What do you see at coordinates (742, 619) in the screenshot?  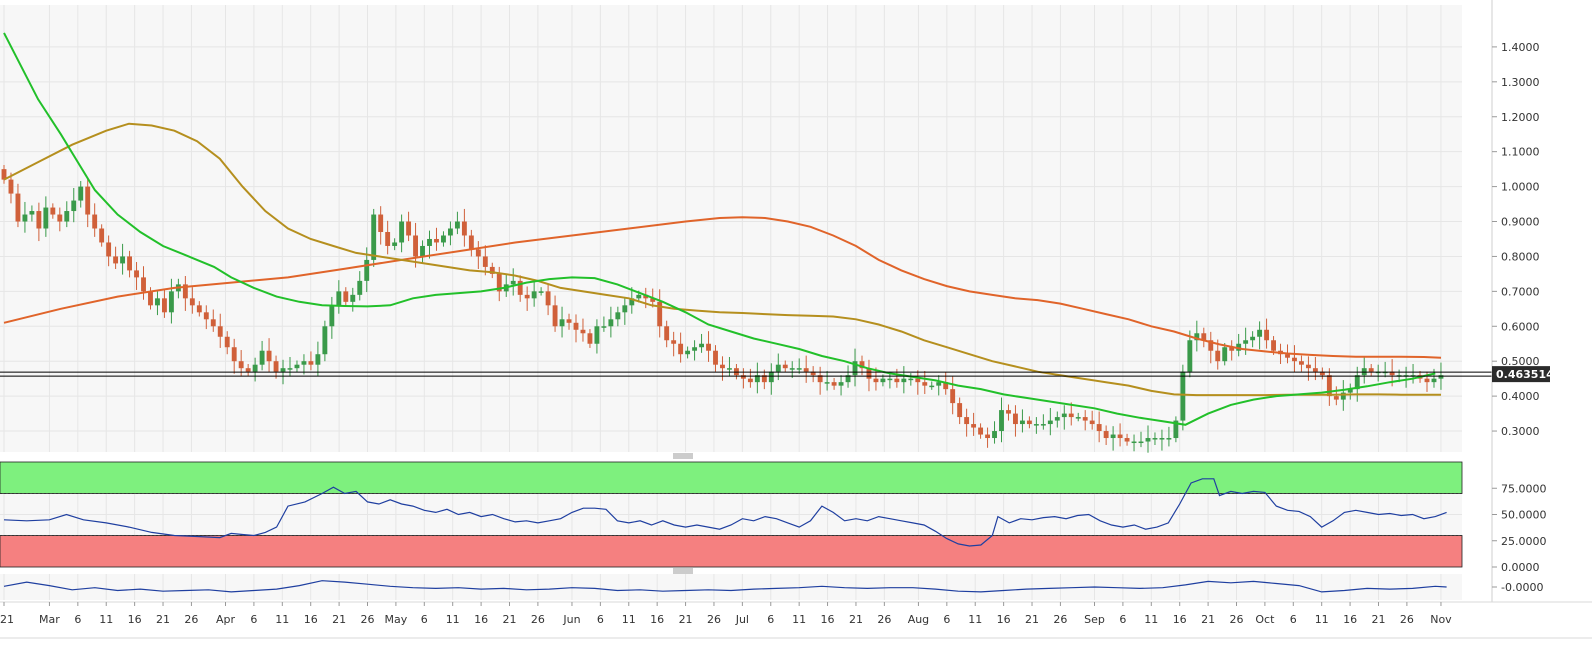 I see `time-tick-label: Jul` at bounding box center [742, 619].